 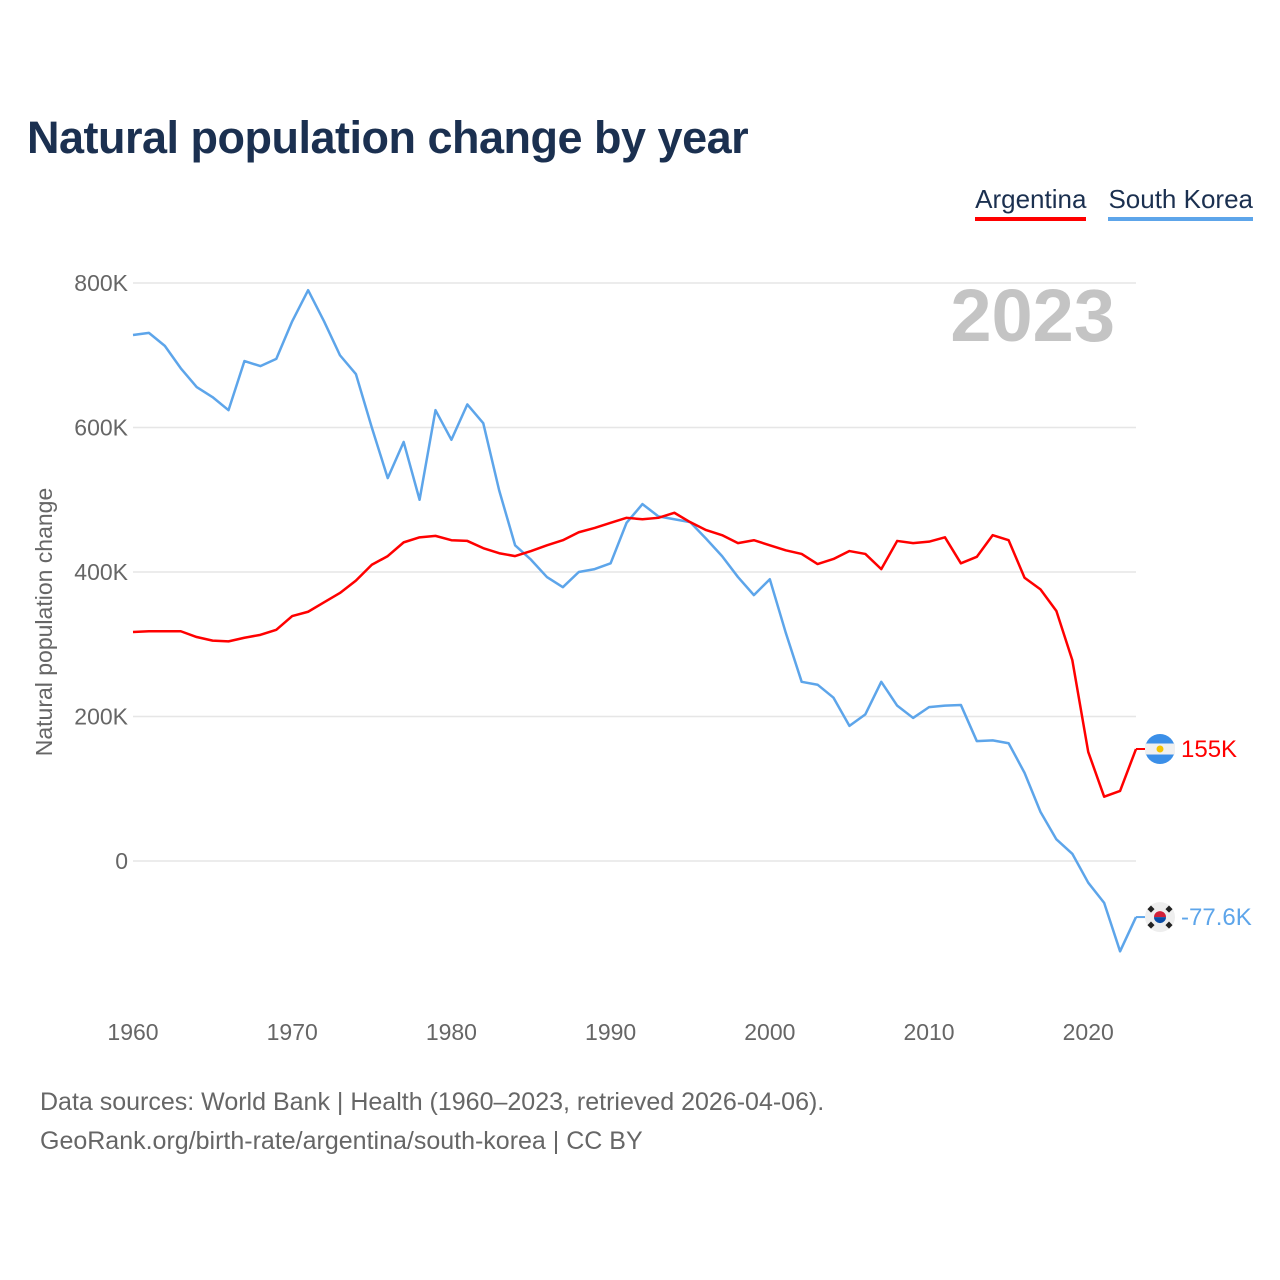 What do you see at coordinates (451, 1032) in the screenshot?
I see `x-tick-label: 1980` at bounding box center [451, 1032].